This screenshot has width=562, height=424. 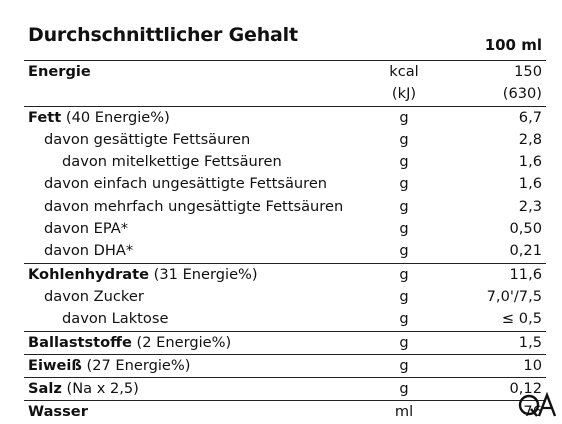 I want to click on row-label-text: (40 Energie%), so click(x=115, y=117).